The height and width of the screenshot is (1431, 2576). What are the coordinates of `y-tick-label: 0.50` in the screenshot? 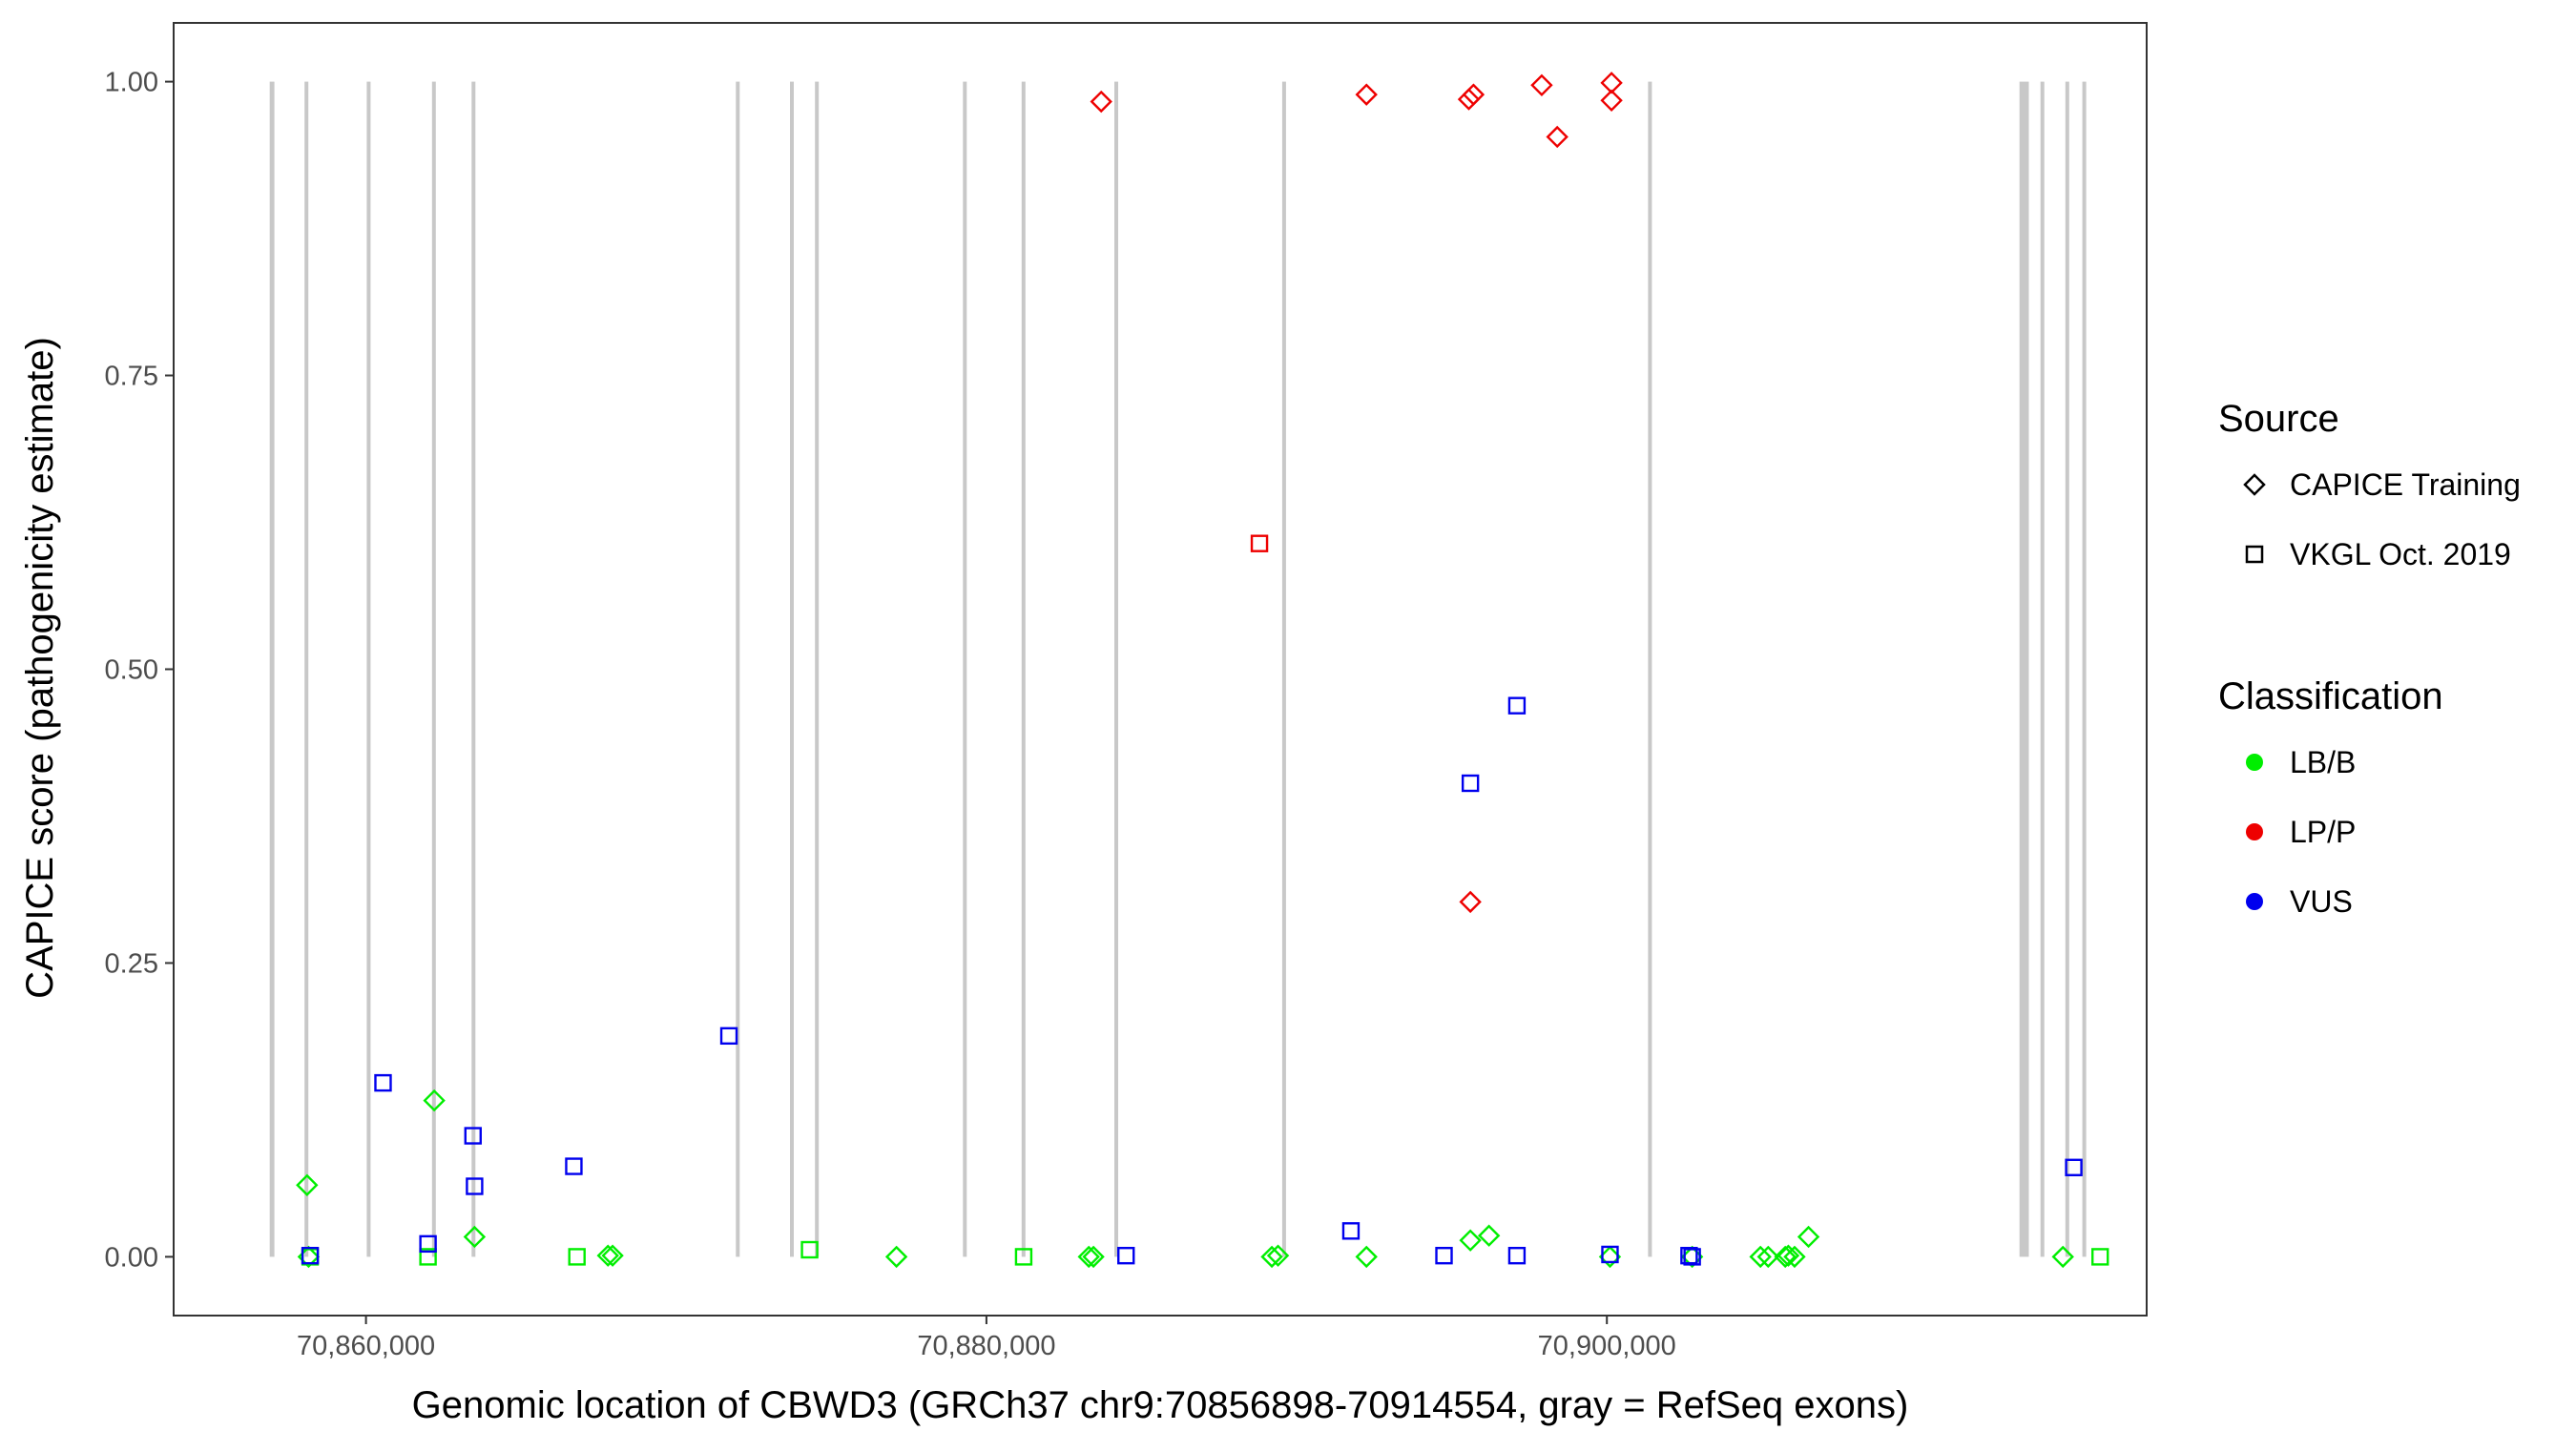 It's located at (131, 670).